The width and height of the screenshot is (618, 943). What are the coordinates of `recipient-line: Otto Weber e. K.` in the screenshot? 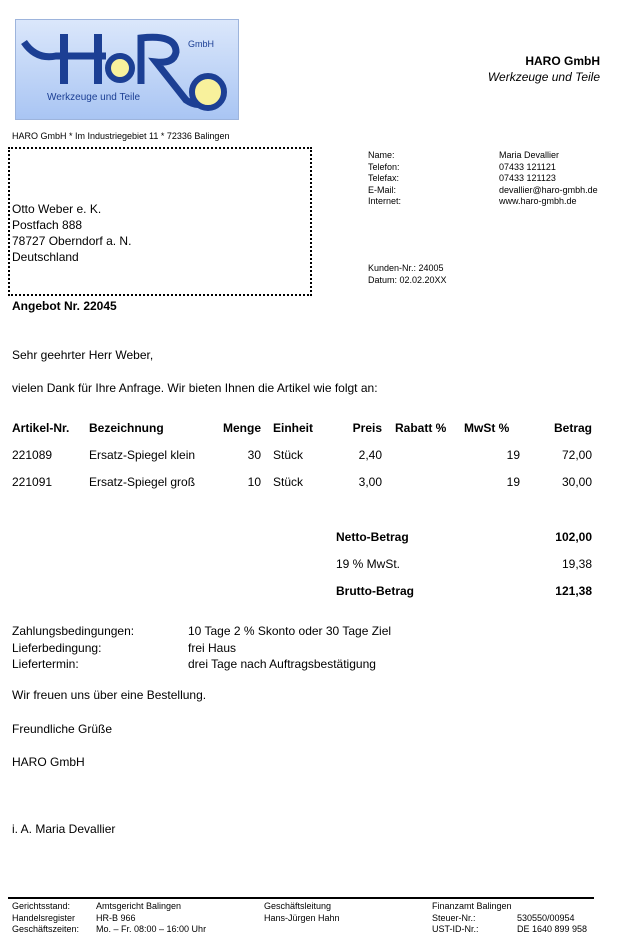 It's located at (57, 209).